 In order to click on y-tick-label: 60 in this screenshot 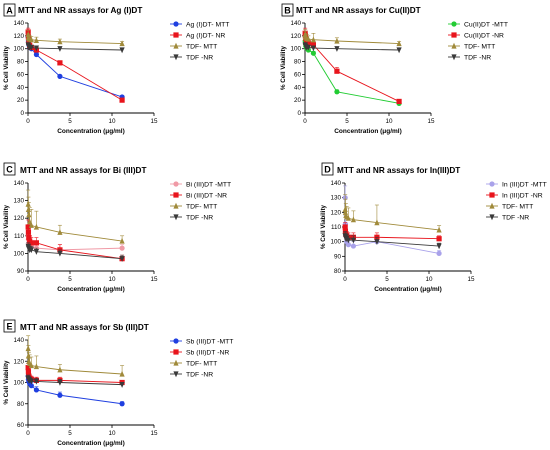, I will do `click(21, 74)`.